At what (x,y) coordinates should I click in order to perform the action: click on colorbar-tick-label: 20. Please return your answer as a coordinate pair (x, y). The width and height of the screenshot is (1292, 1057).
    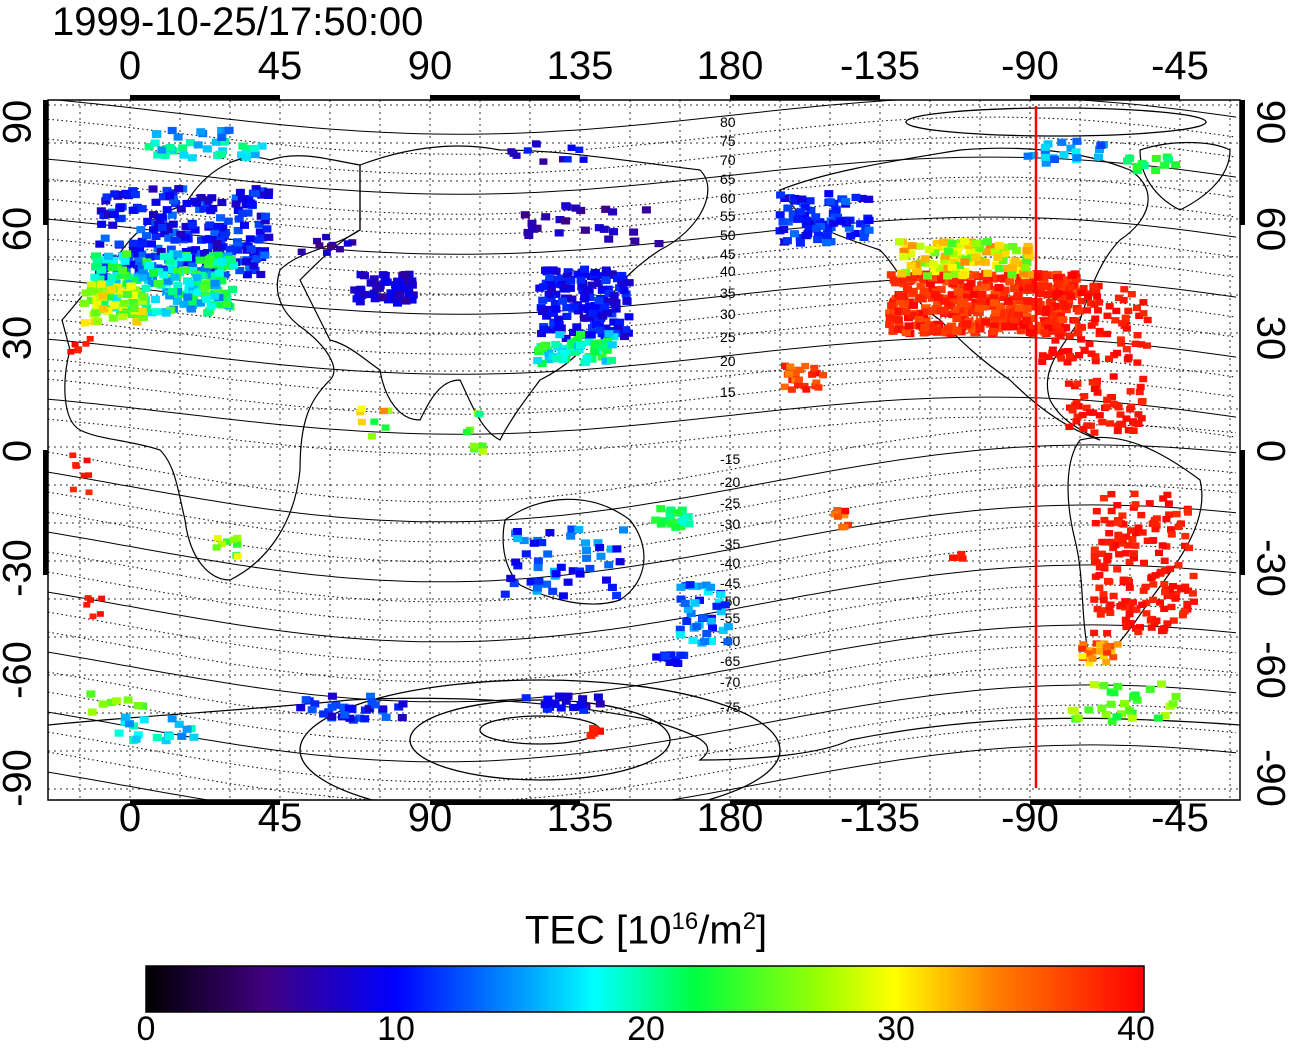
    Looking at the image, I should click on (646, 1029).